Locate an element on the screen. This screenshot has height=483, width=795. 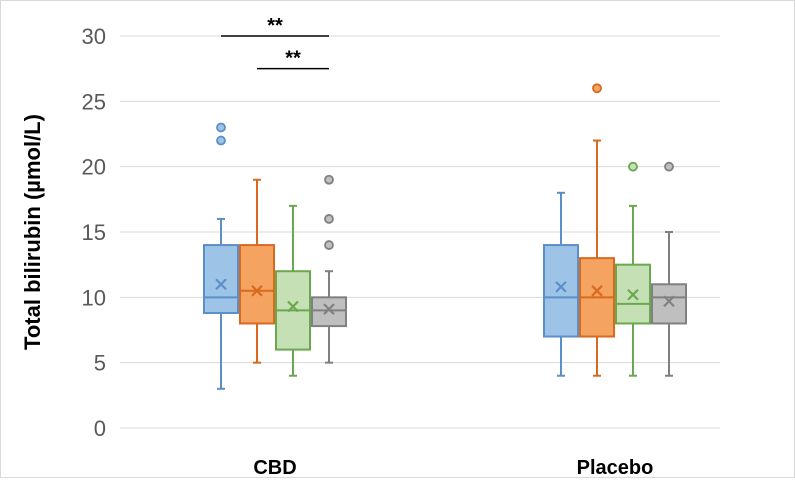
x-category-label: CBD is located at coordinates (274, 467).